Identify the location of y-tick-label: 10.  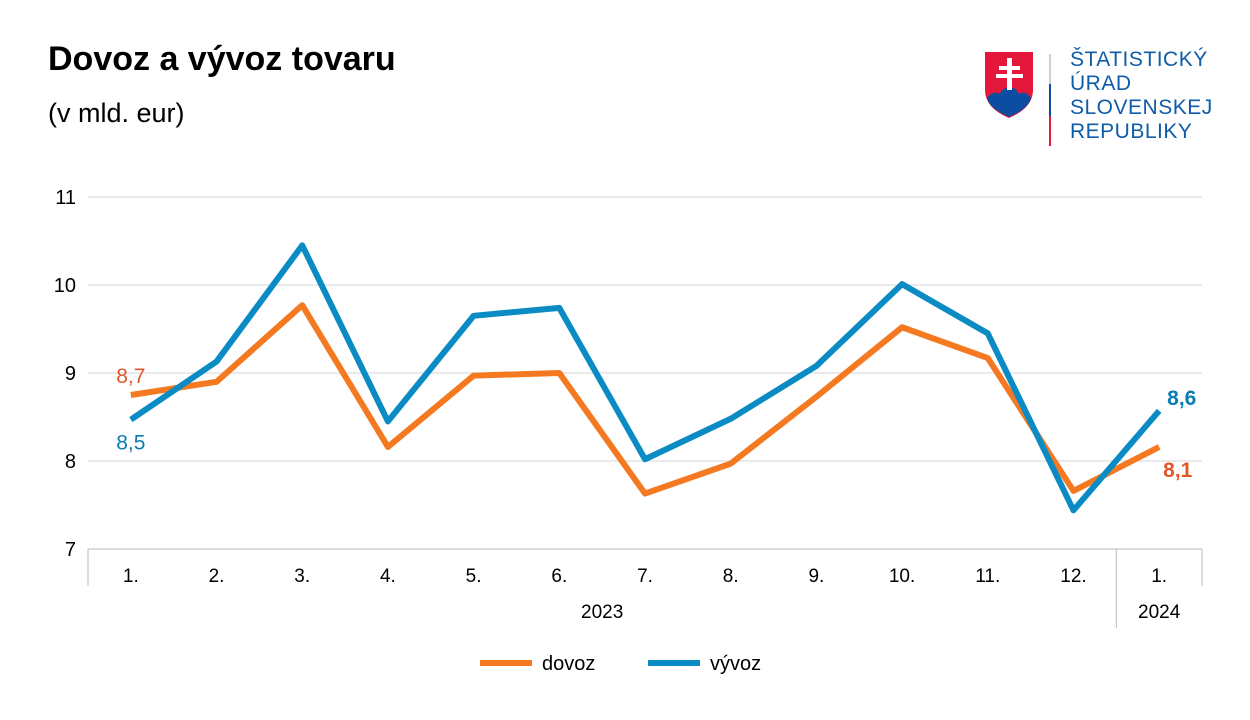
(65, 286).